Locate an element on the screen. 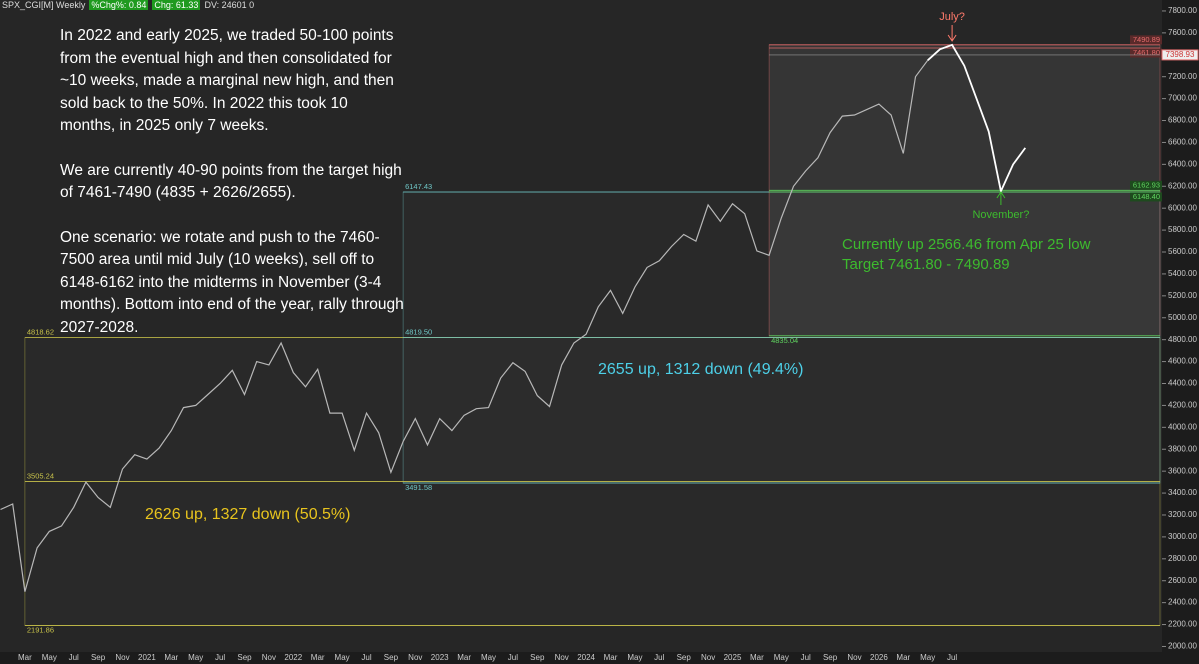 This screenshot has width=1199, height=664. y-tick-label: 4600.00 is located at coordinates (1182, 361).